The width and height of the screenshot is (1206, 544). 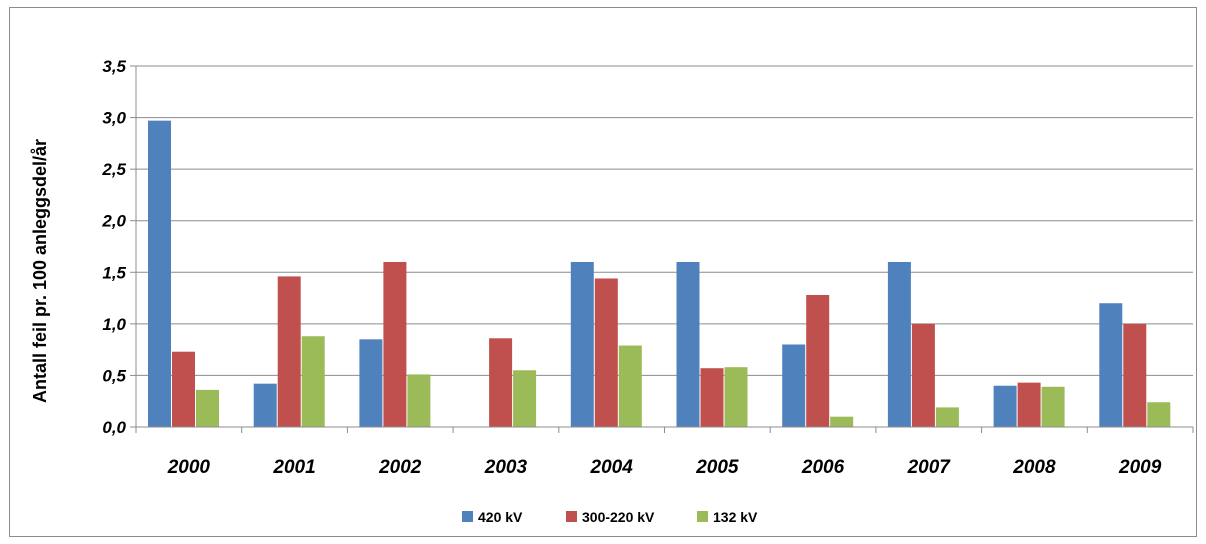 What do you see at coordinates (735, 517) in the screenshot?
I see `legend-label: 132 kV` at bounding box center [735, 517].